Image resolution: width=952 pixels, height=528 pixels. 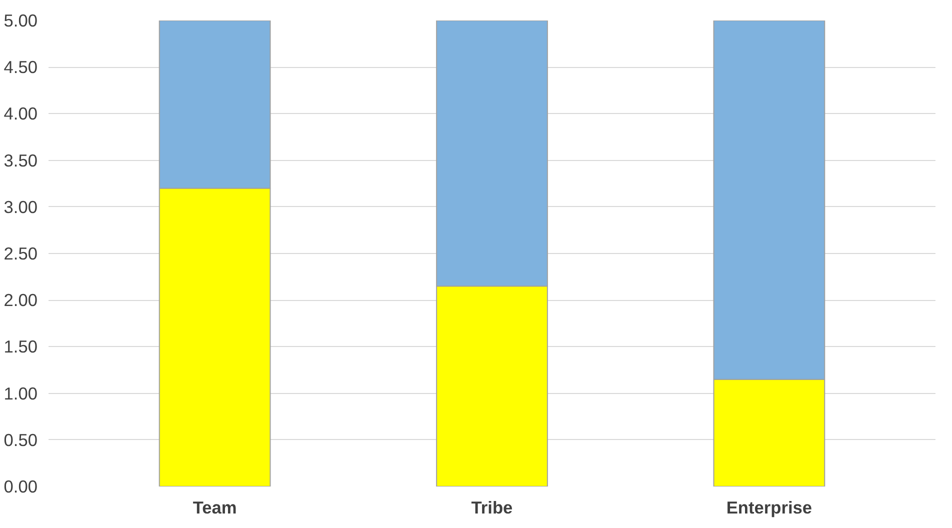 I want to click on y-tick-label: 4.50, so click(x=21, y=67).